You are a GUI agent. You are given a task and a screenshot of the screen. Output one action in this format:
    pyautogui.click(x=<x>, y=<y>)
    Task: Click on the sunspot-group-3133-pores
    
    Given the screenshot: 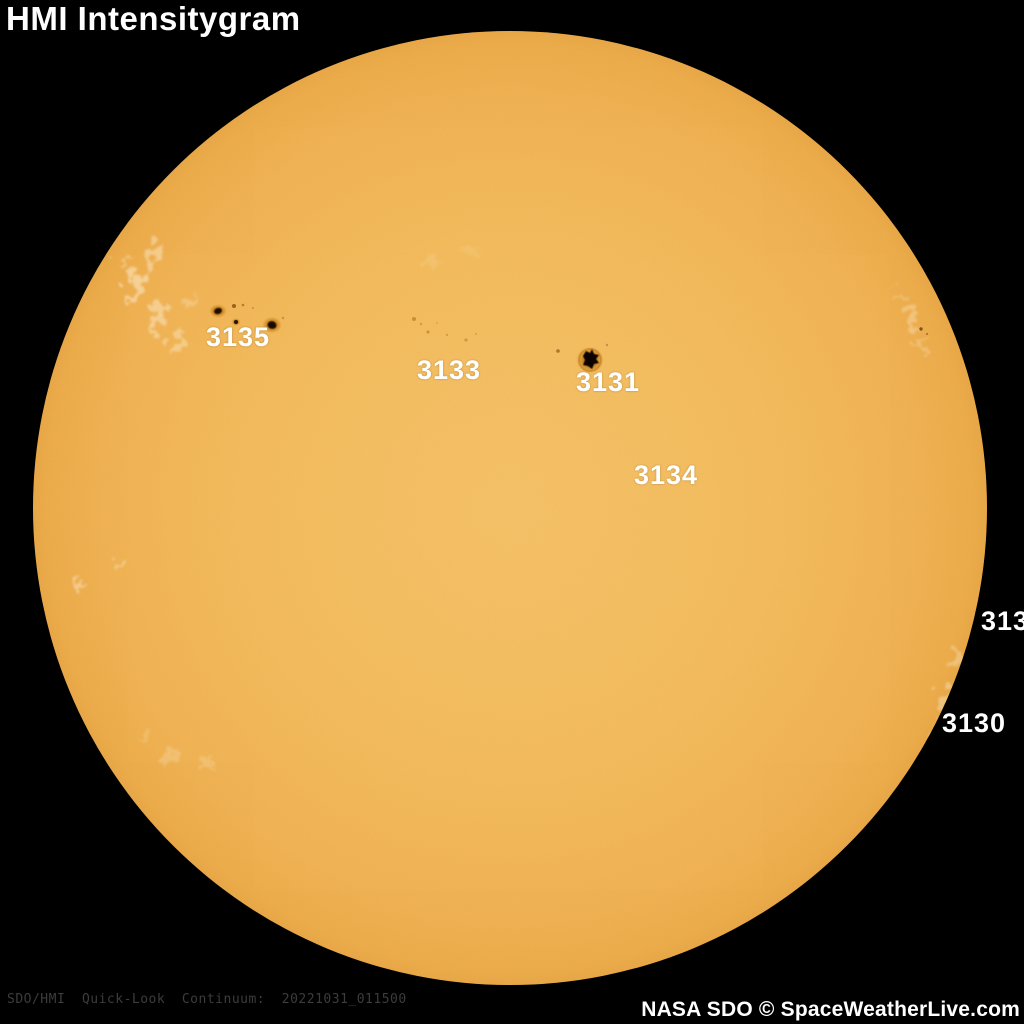 What is the action you would take?
    pyautogui.click(x=444, y=329)
    